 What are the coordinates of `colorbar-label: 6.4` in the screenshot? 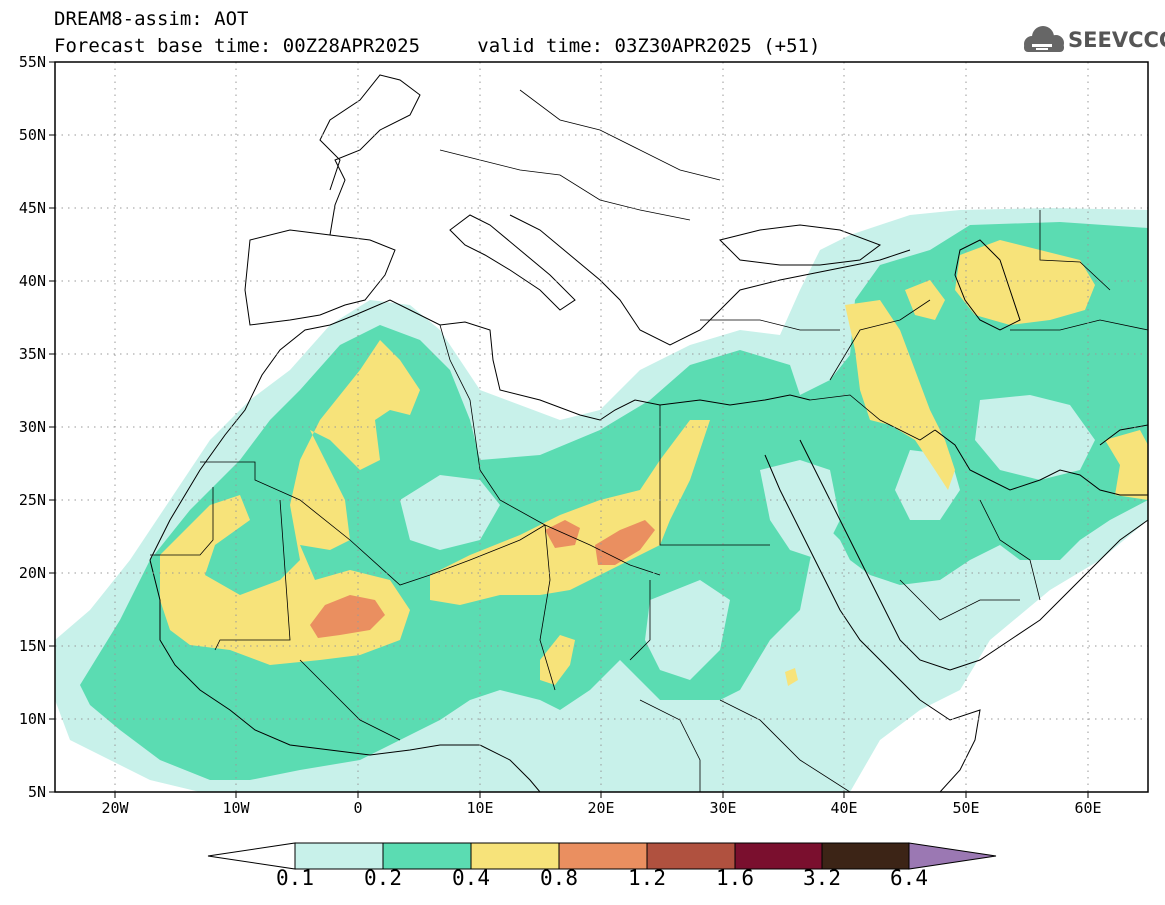 It's located at (909, 878).